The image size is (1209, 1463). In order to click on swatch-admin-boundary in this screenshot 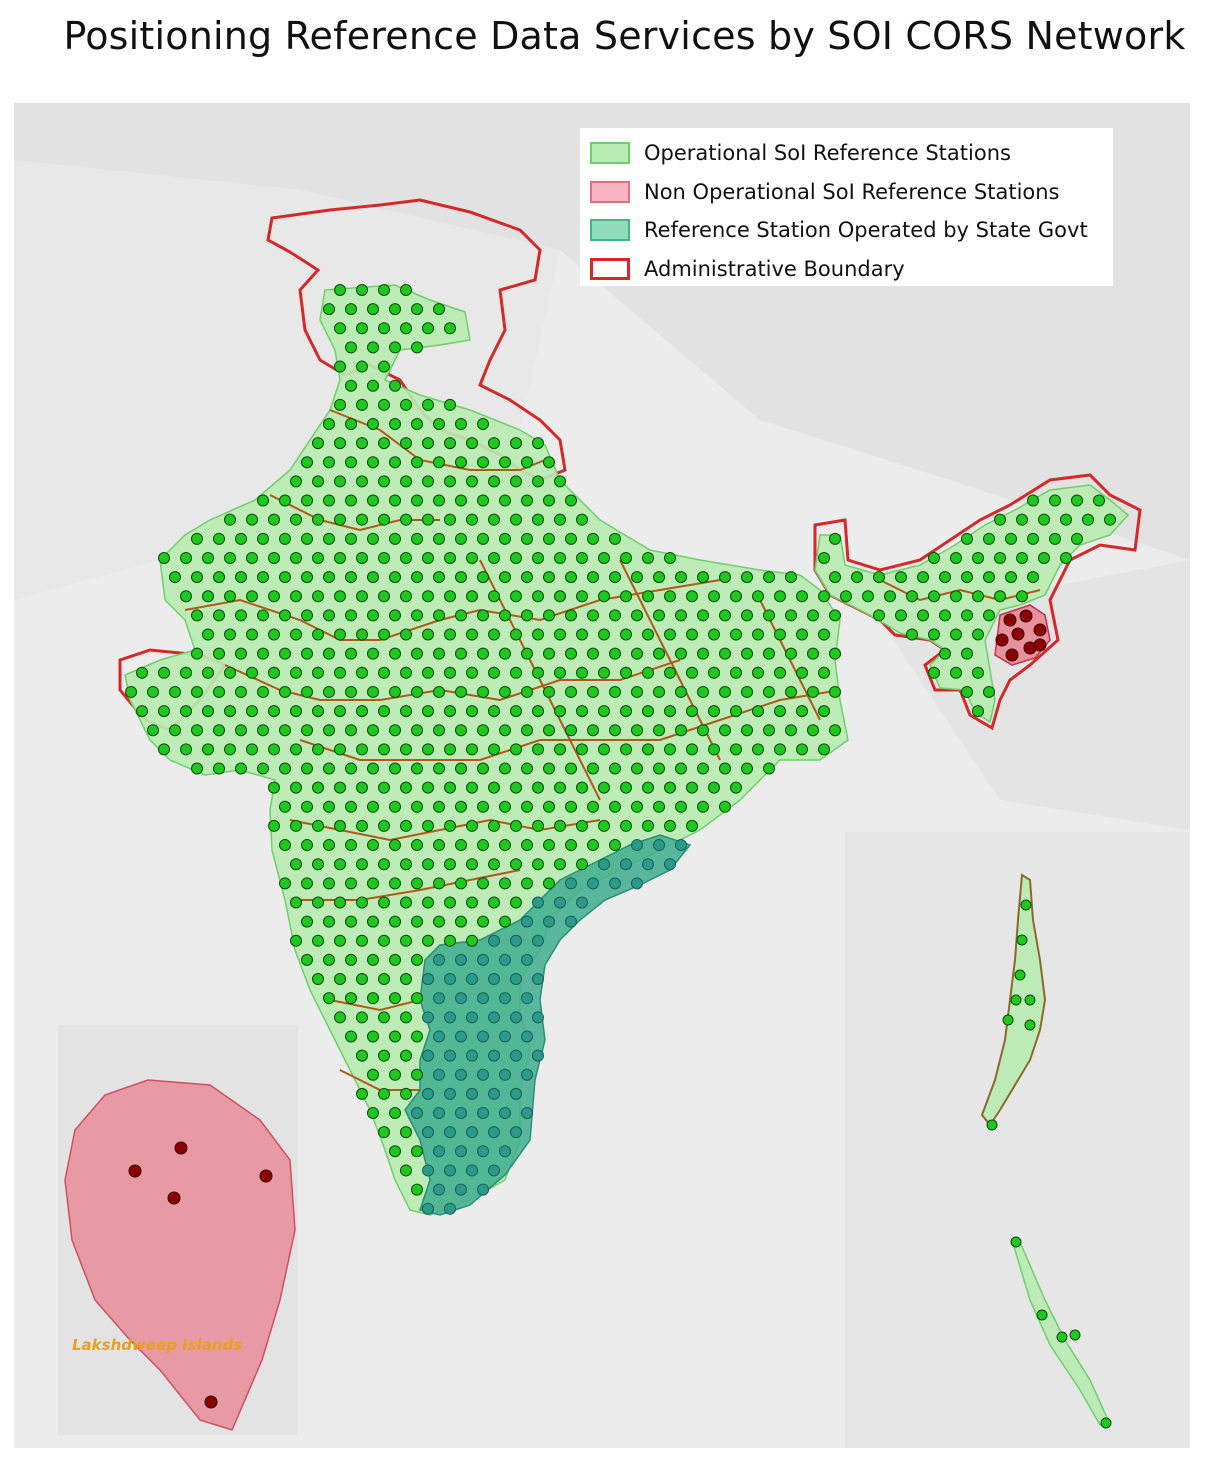, I will do `click(610, 268)`.